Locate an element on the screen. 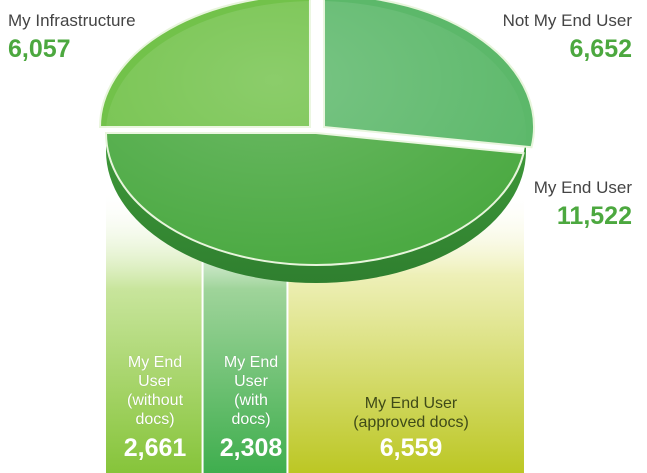  bar-value-without-docs: 2,661 is located at coordinates (155, 448).